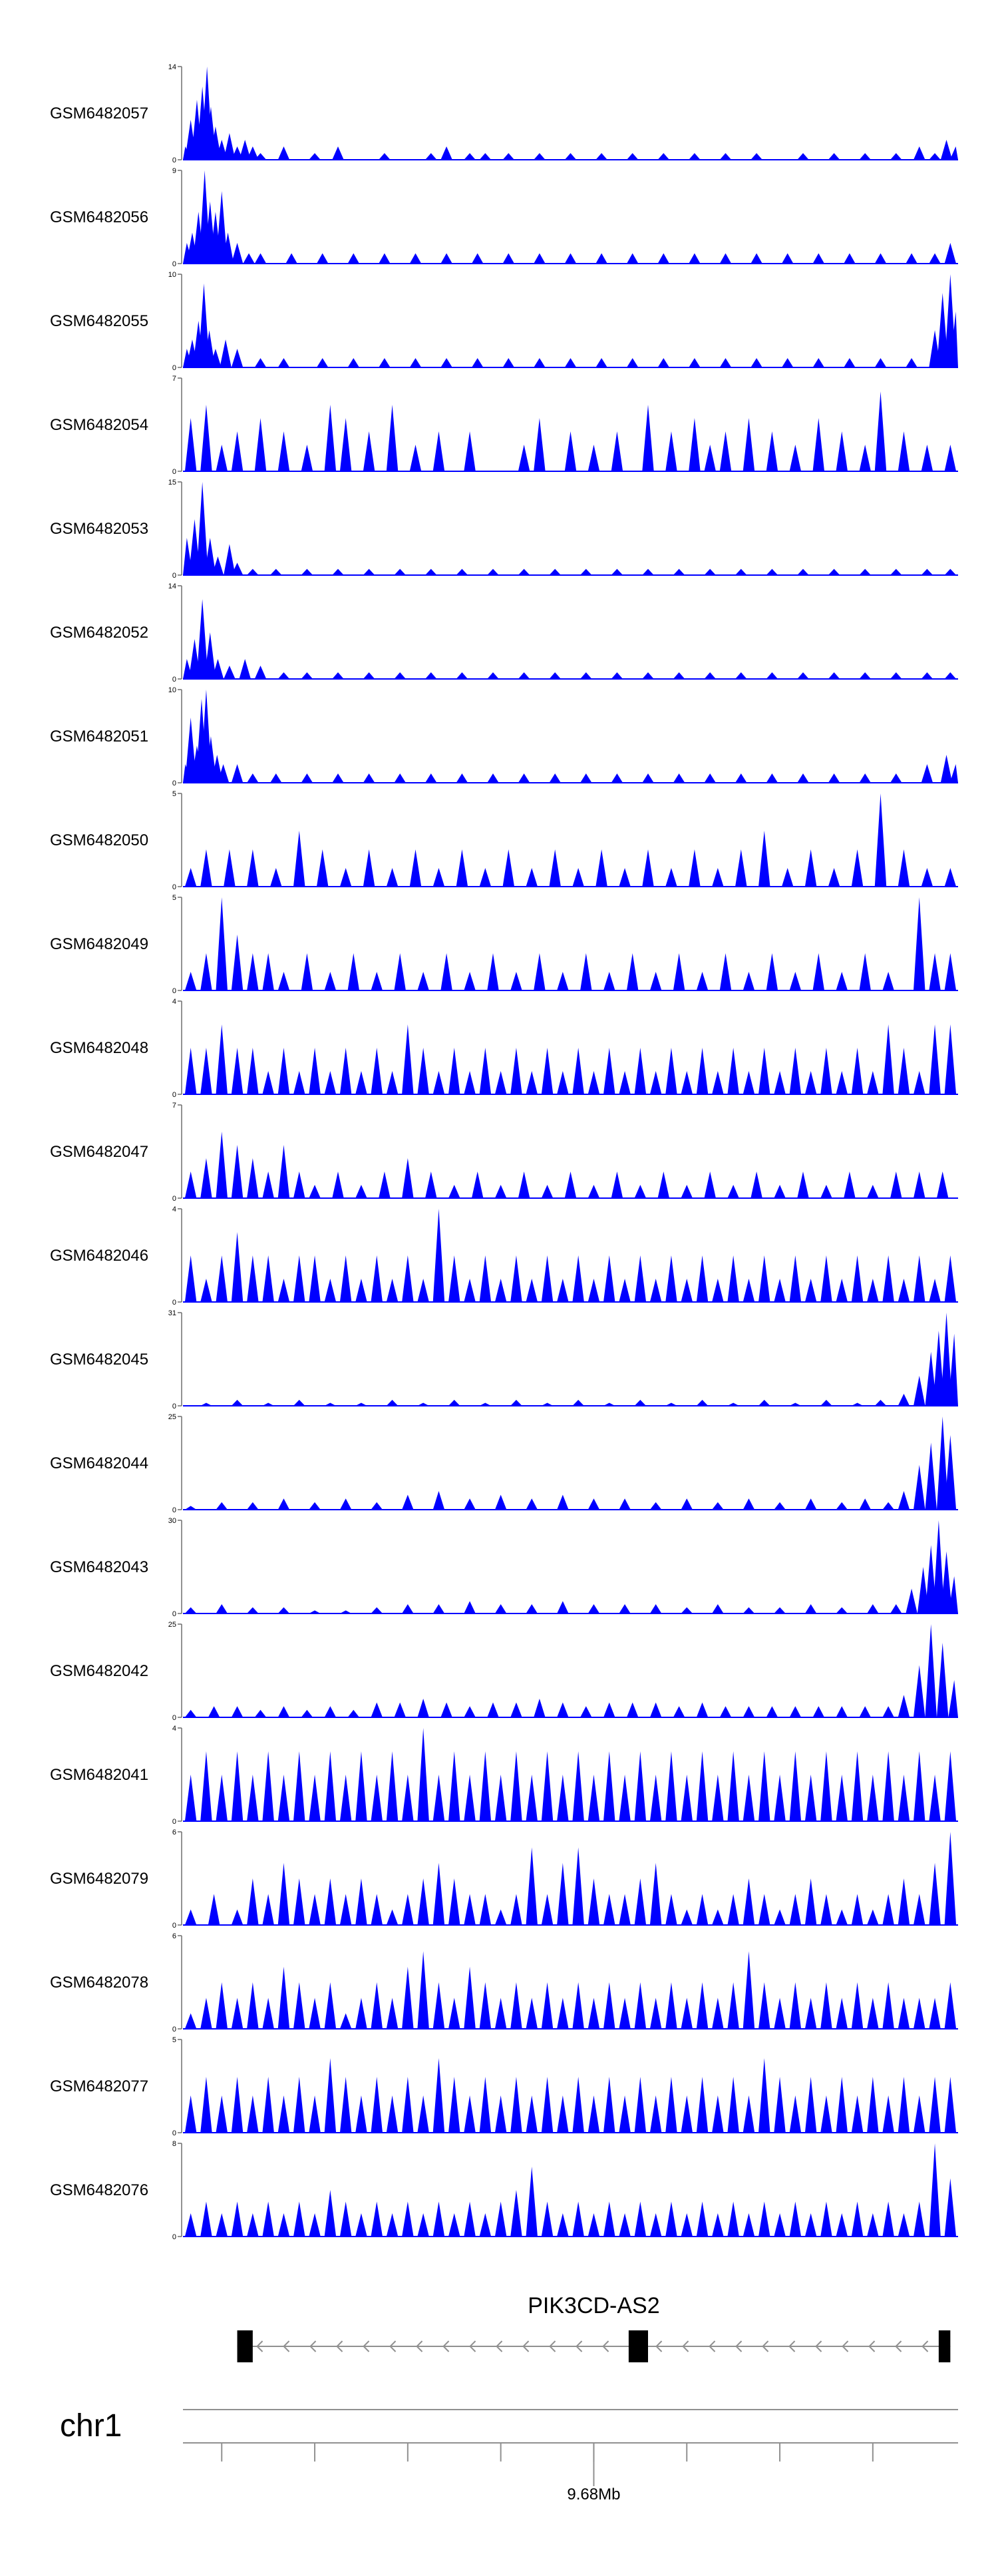 Image resolution: width=998 pixels, height=2576 pixels. I want to click on track-GSM6482049: GSM6482049 5 0, so click(504, 944).